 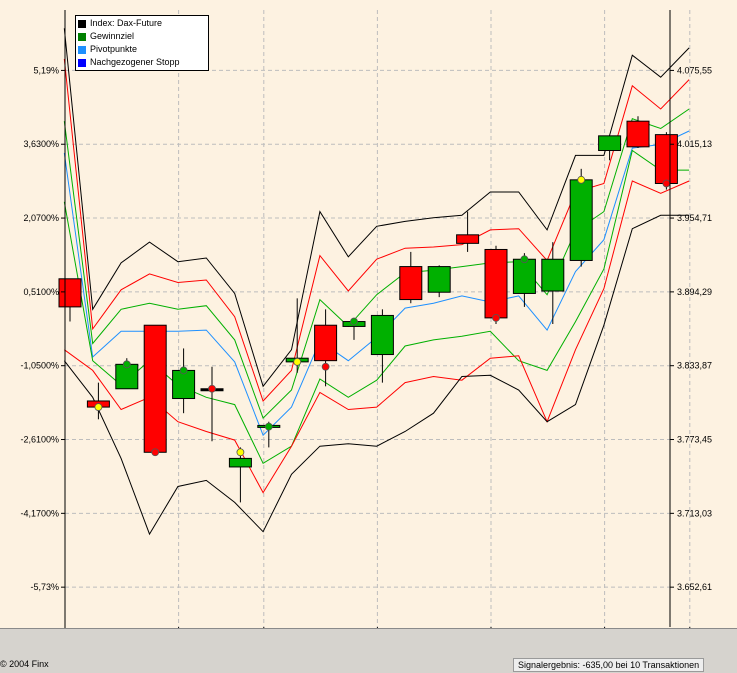 I want to click on copyright-text: © 2004 Finx, so click(x=24, y=664).